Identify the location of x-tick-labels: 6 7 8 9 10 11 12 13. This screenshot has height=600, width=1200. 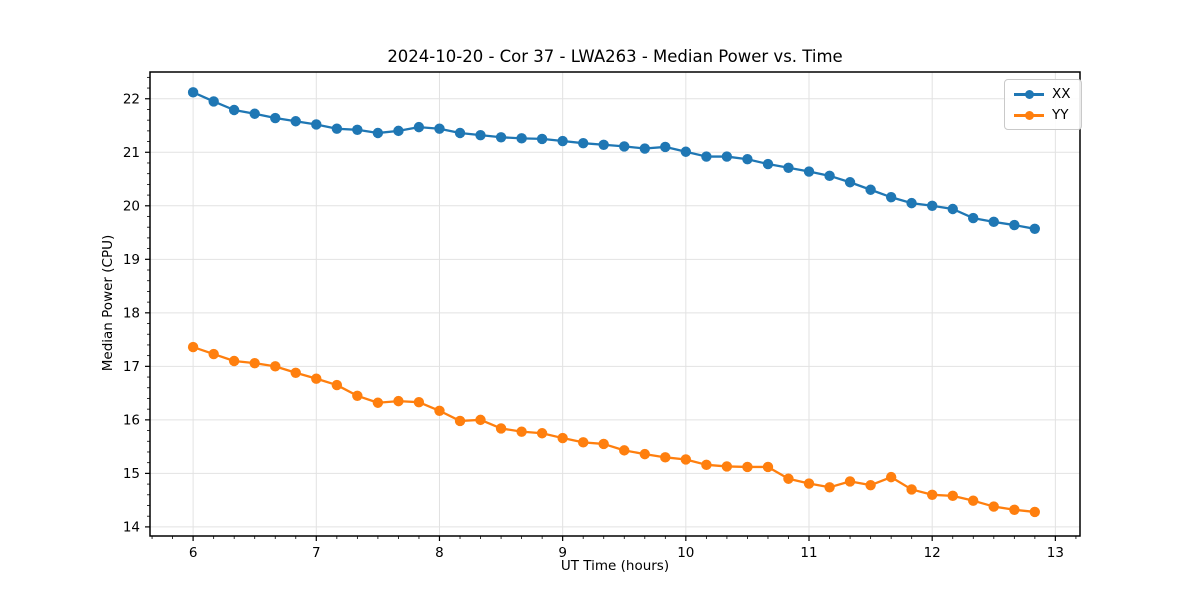
(626, 553).